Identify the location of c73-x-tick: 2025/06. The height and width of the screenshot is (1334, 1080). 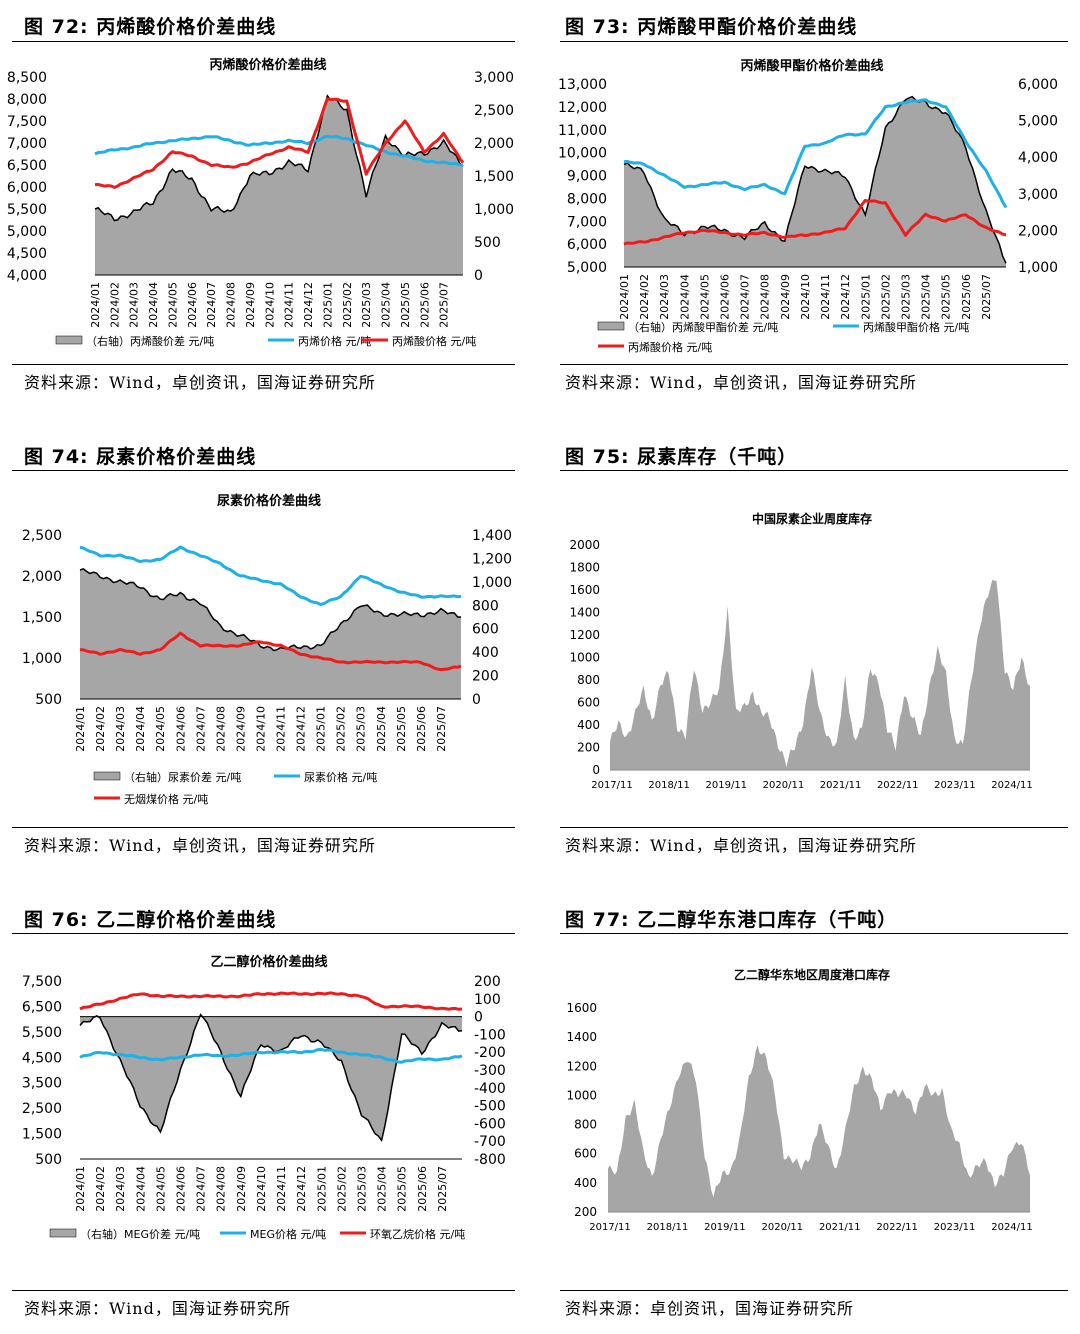
(966, 297).